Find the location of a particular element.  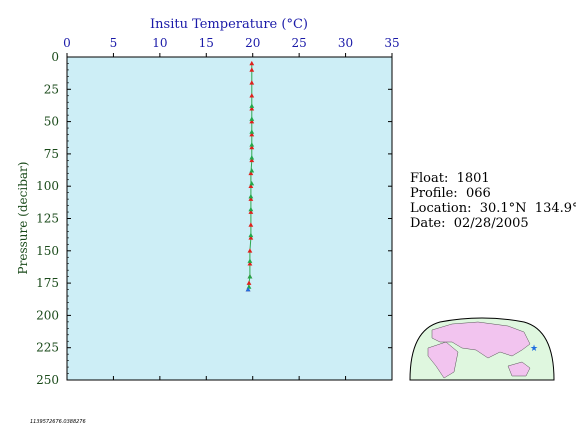

x-tick-label: 15 is located at coordinates (206, 43).